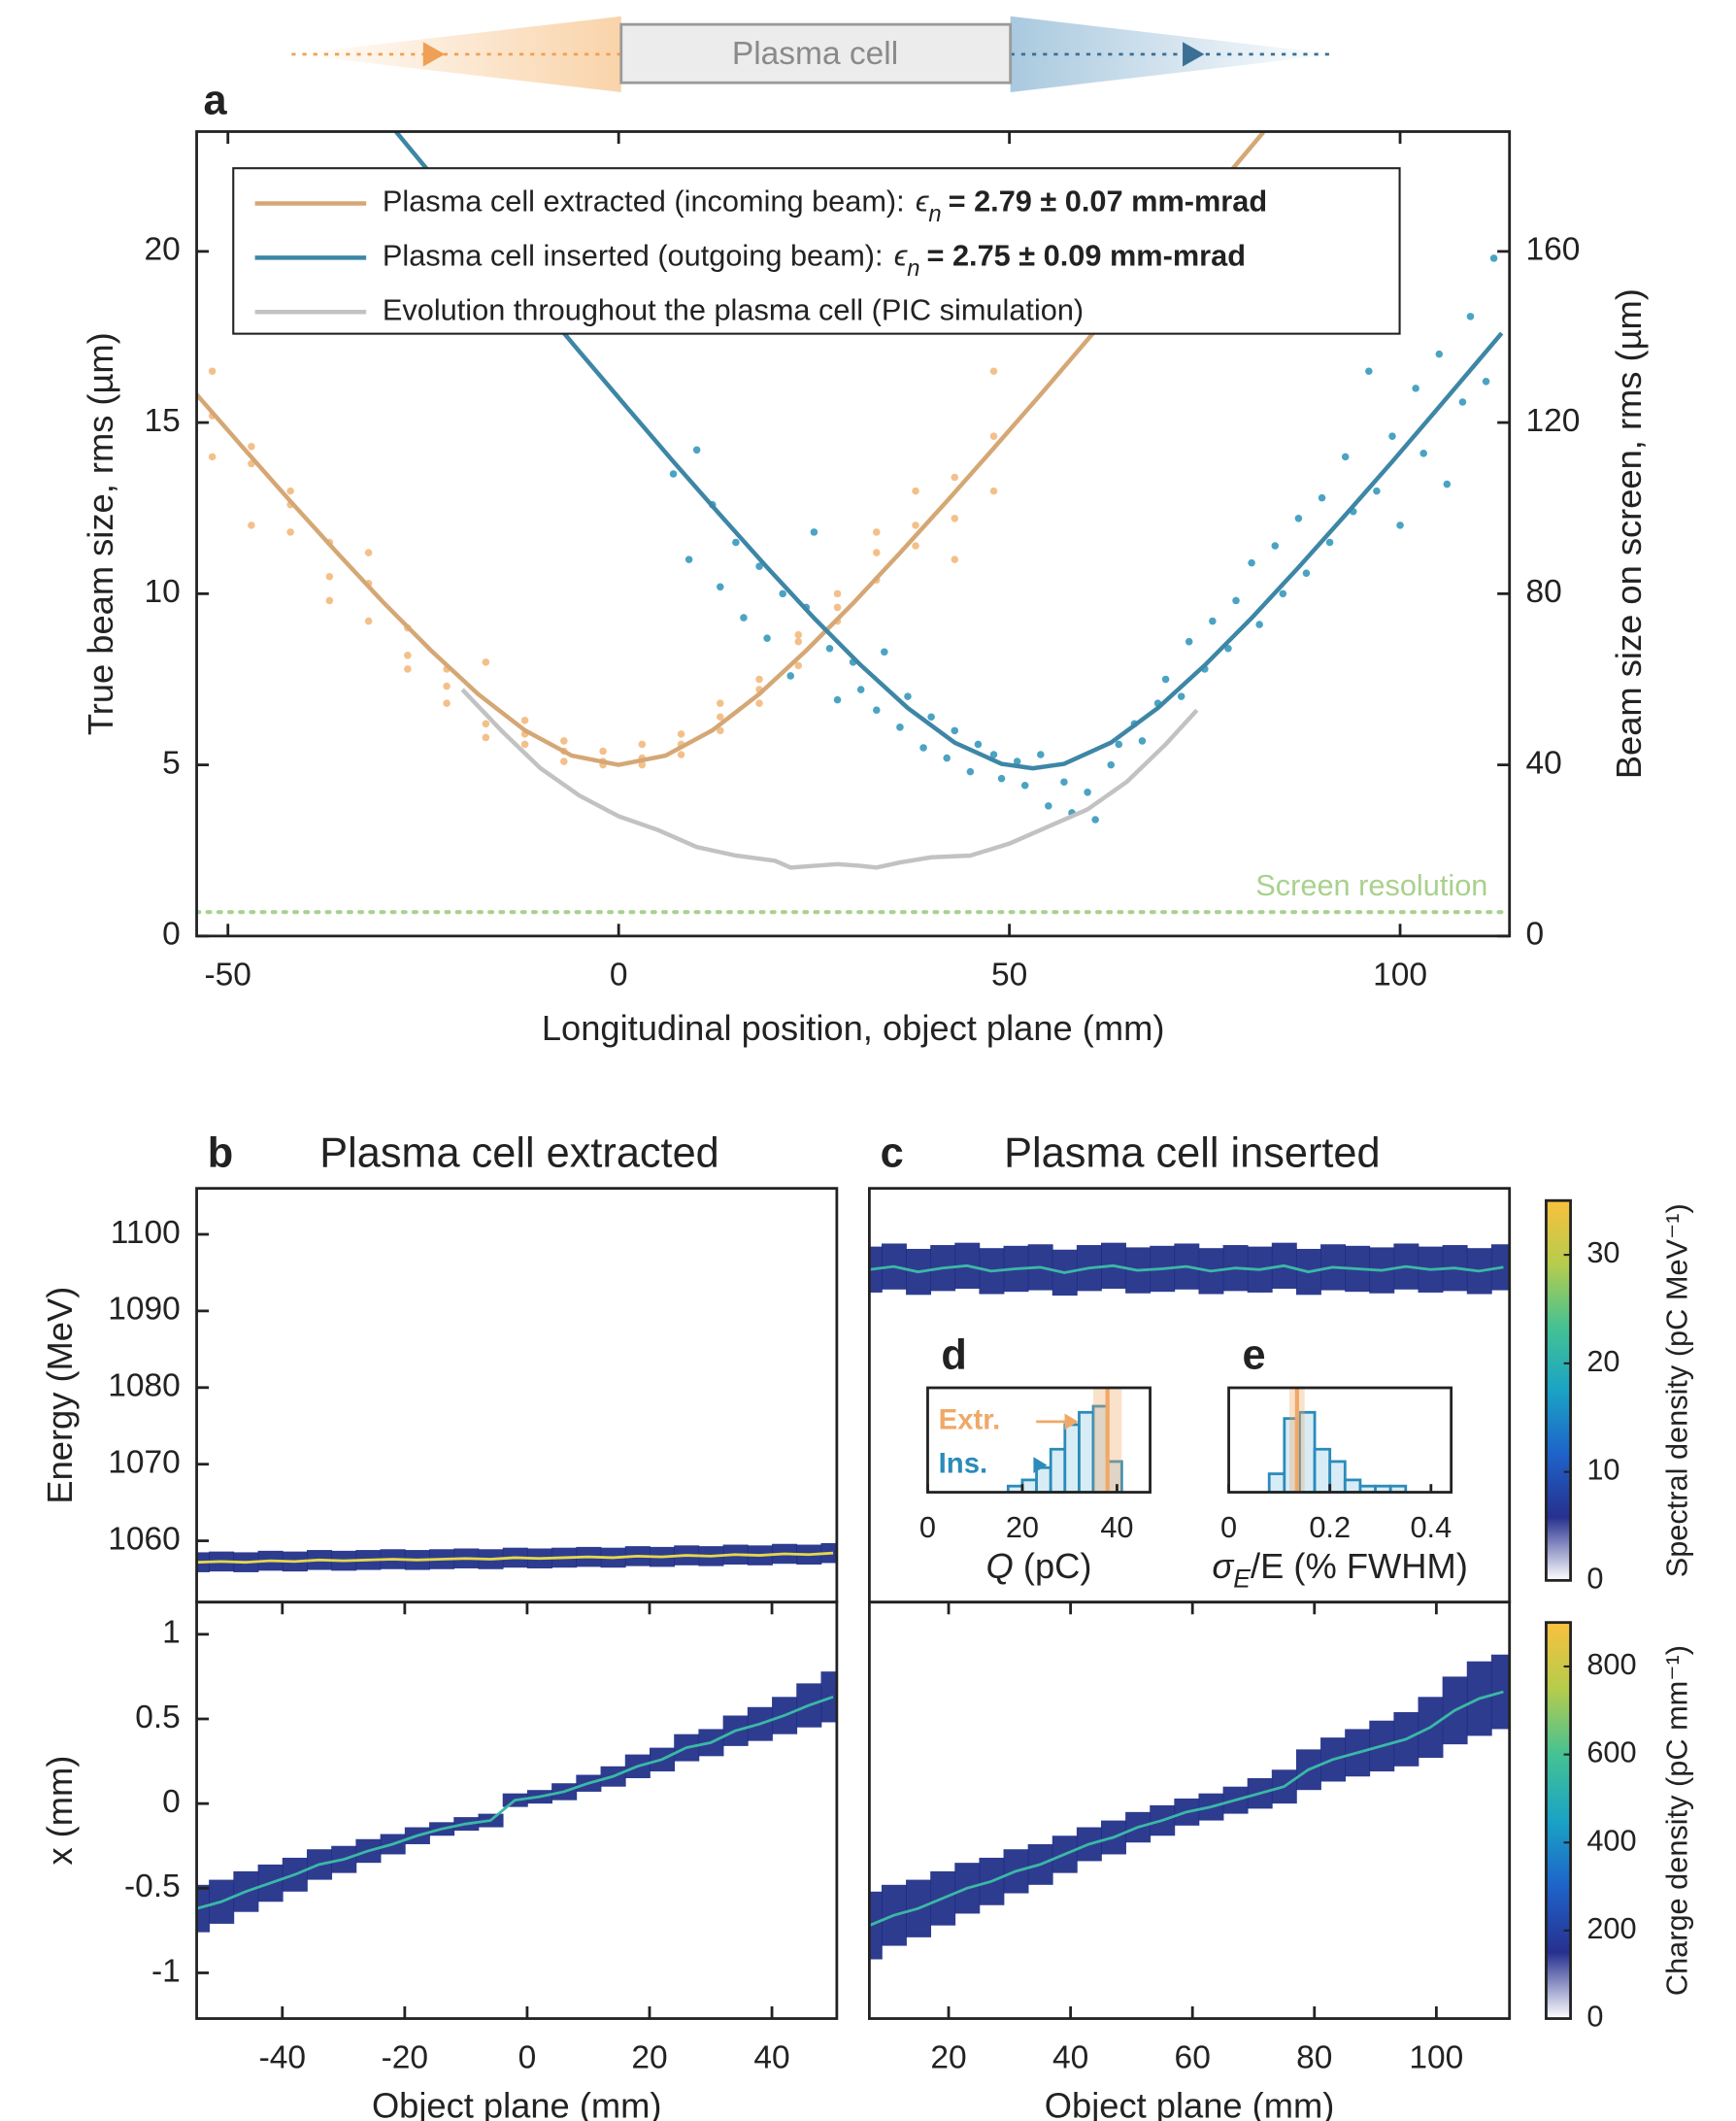  Describe the element at coordinates (815, 54) in the screenshot. I see `plasma-cell-label: Plasma cell` at that location.